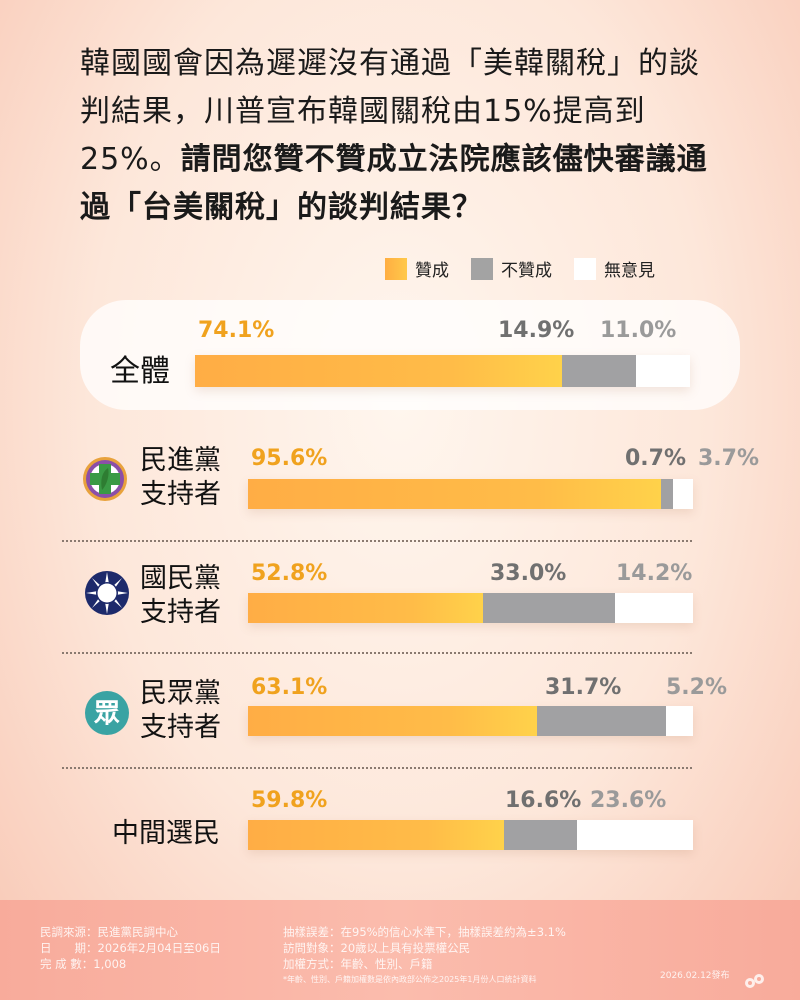 This screenshot has height=1000, width=800. Describe the element at coordinates (511, 268) in the screenshot. I see `legend-no: 不贊成` at that location.